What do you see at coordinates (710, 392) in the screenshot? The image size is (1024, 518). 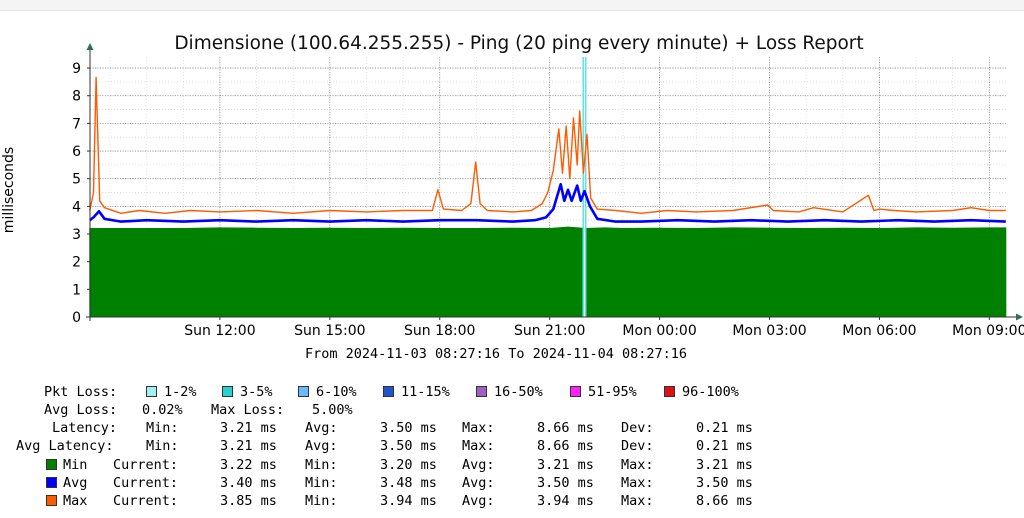 I see `loss-label-96-100: 96-100%` at bounding box center [710, 392].